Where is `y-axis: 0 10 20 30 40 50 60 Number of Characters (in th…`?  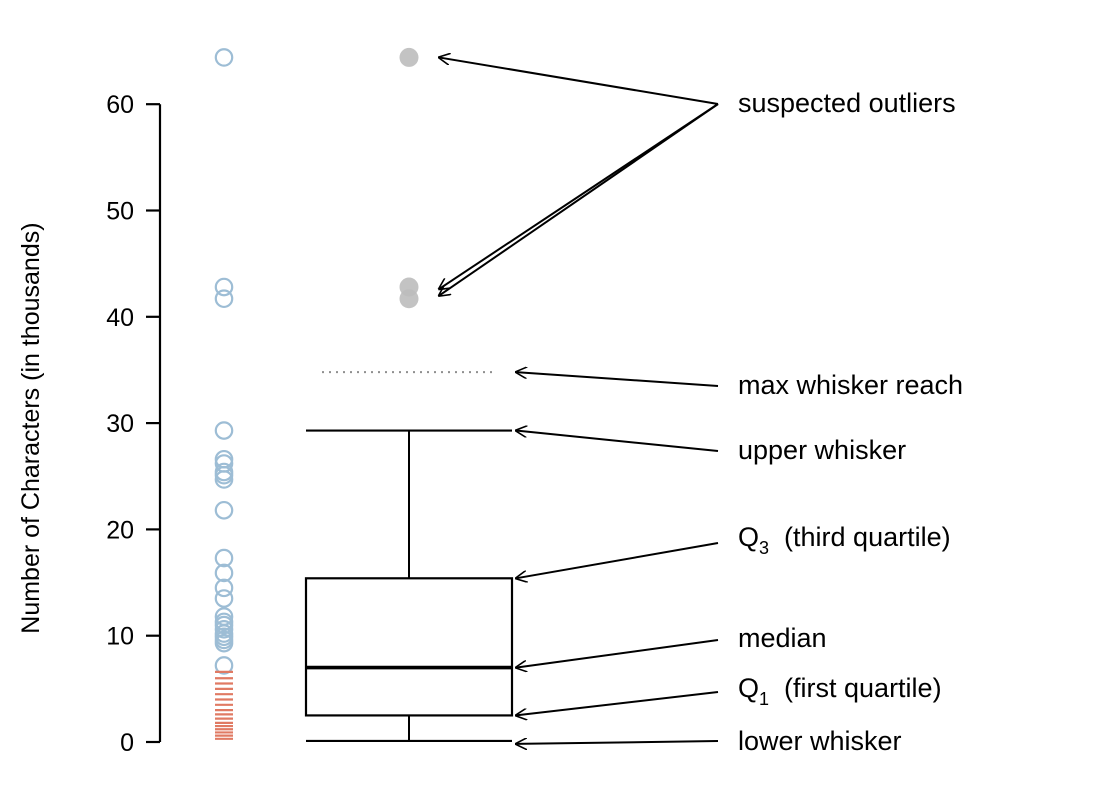 y-axis: 0 10 20 30 40 50 60 Number of Characters (in th… is located at coordinates (89, 424).